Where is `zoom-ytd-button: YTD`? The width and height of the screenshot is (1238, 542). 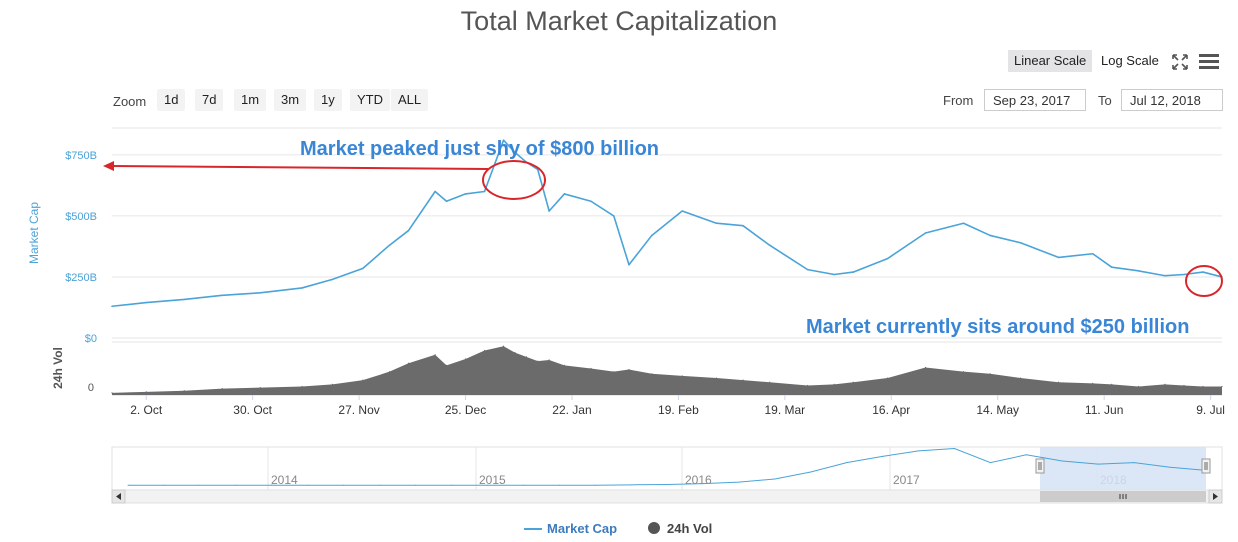
zoom-ytd-button: YTD is located at coordinates (370, 100).